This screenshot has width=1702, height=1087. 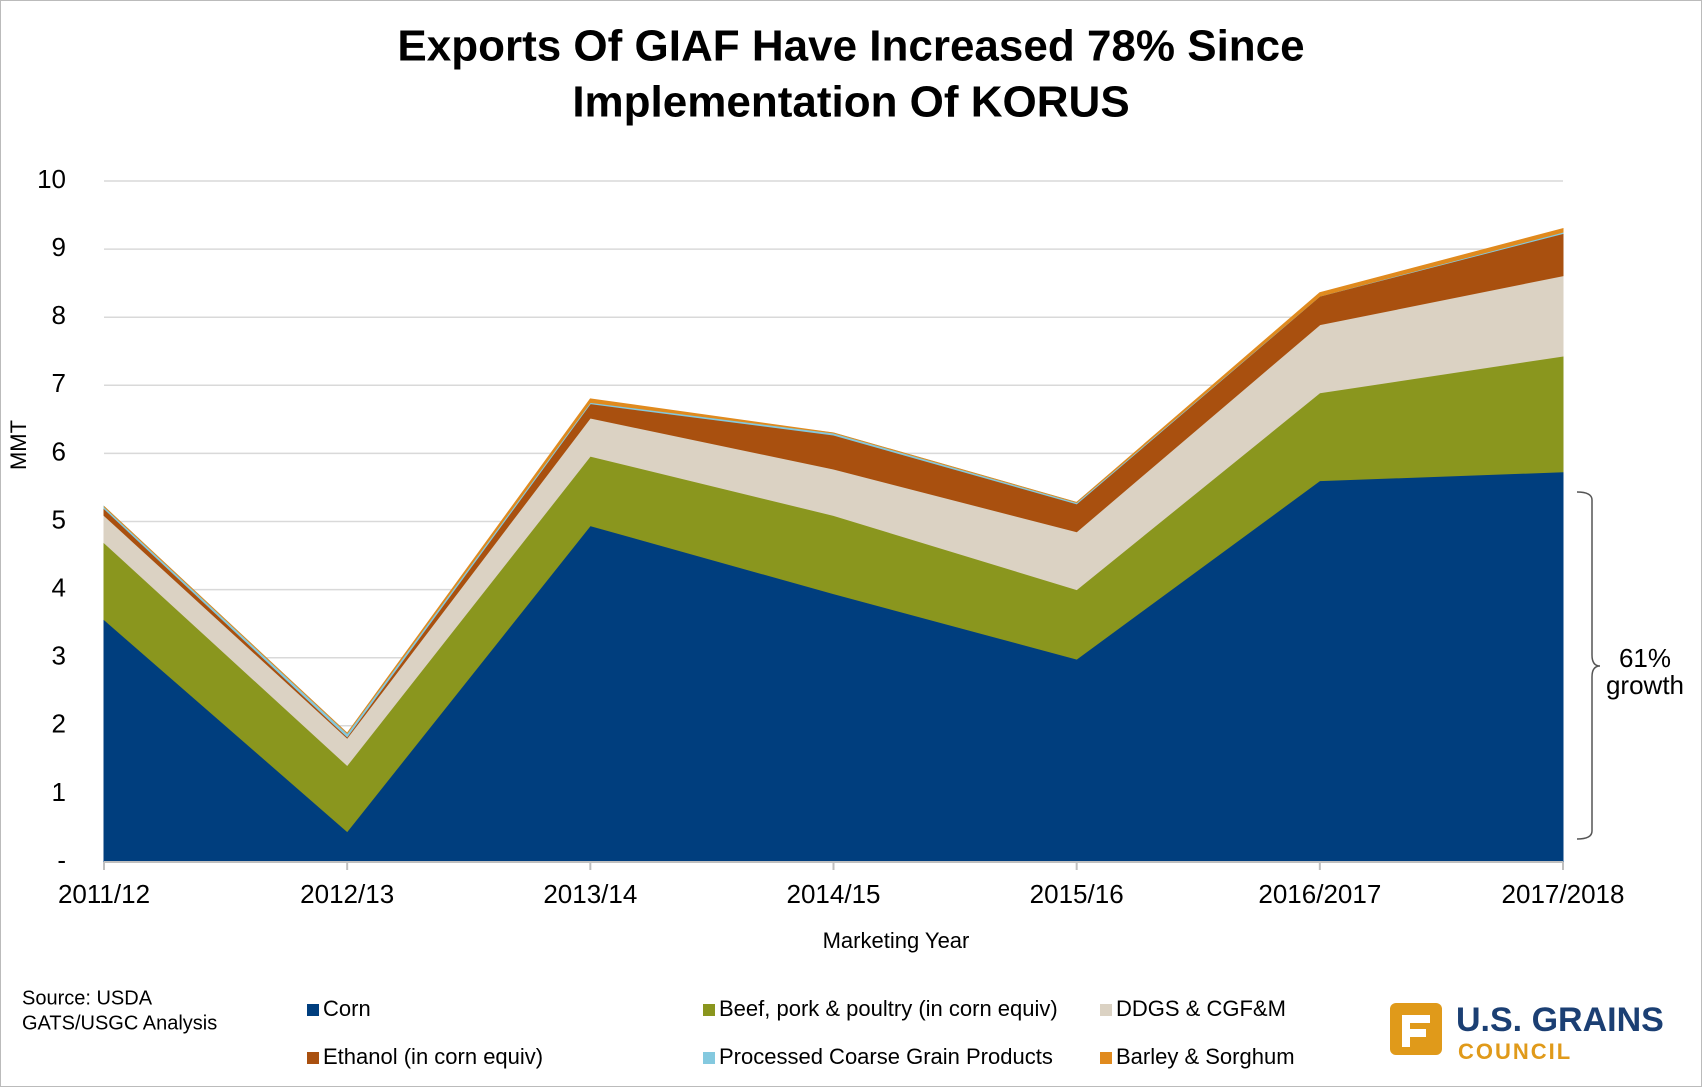 What do you see at coordinates (1416, 1031) in the screenshot?
I see `logo-glyph` at bounding box center [1416, 1031].